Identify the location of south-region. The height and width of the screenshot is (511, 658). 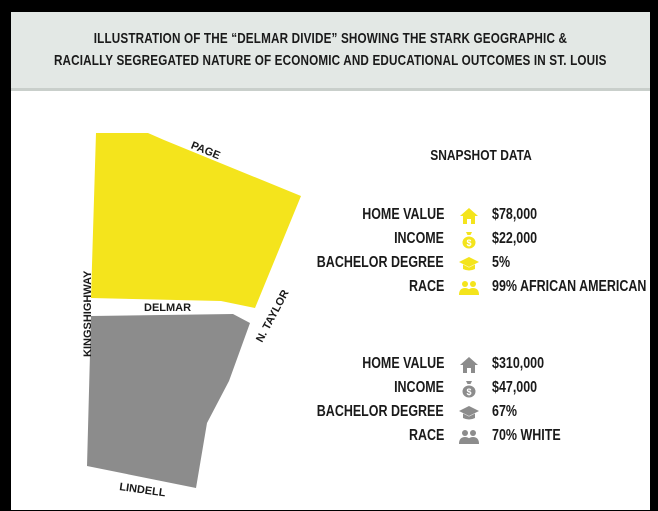
(168, 401).